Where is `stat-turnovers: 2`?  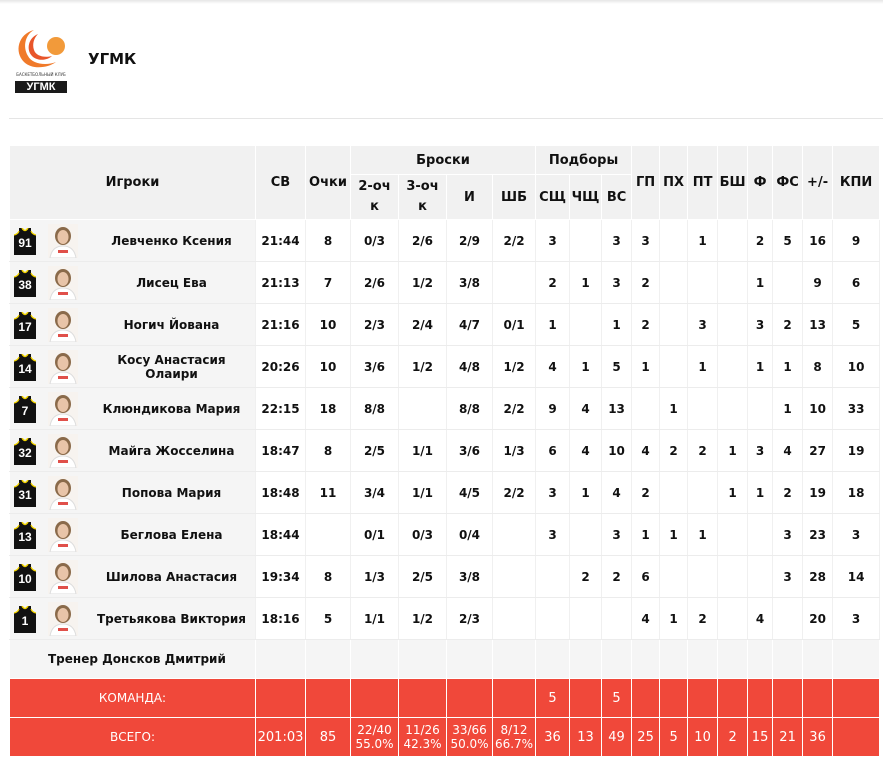 stat-turnovers: 2 is located at coordinates (674, 450).